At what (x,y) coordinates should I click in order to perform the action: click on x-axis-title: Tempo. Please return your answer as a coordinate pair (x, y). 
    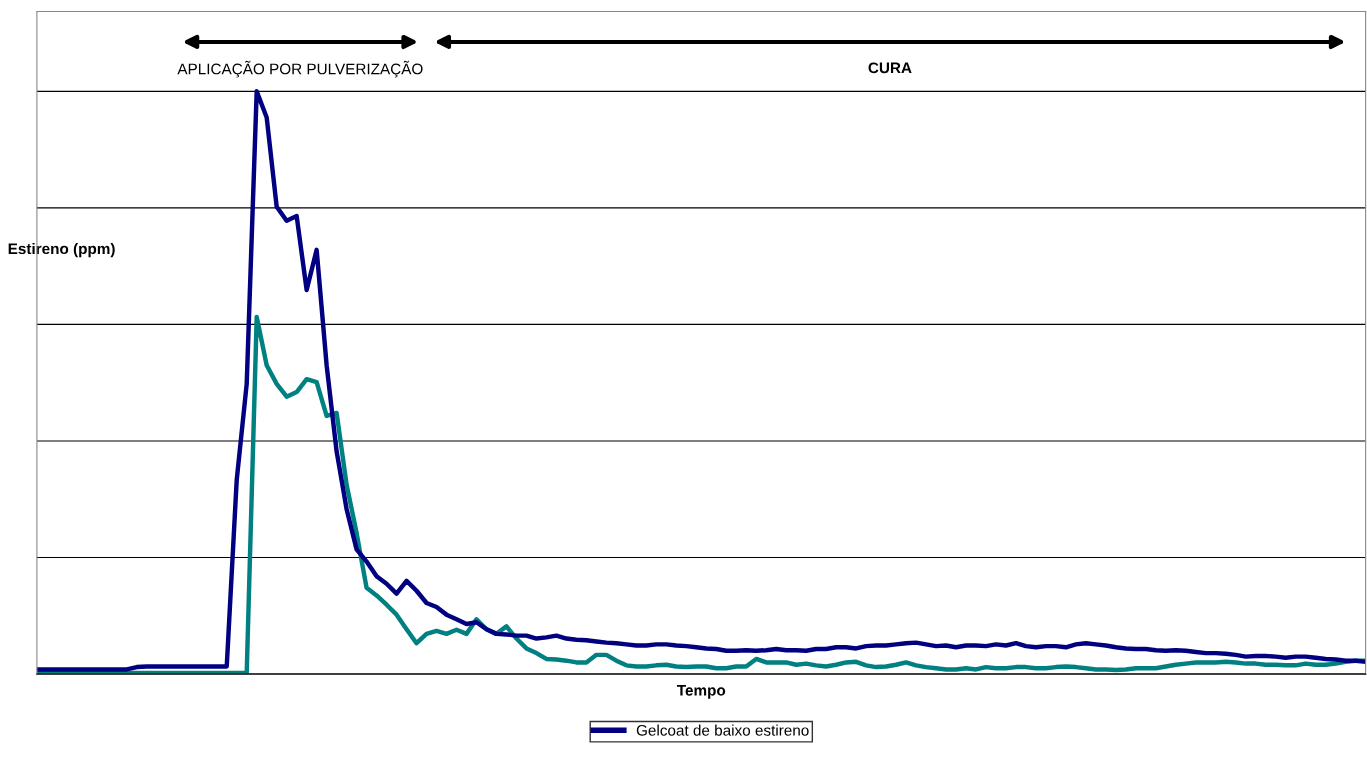
    Looking at the image, I should click on (701, 692).